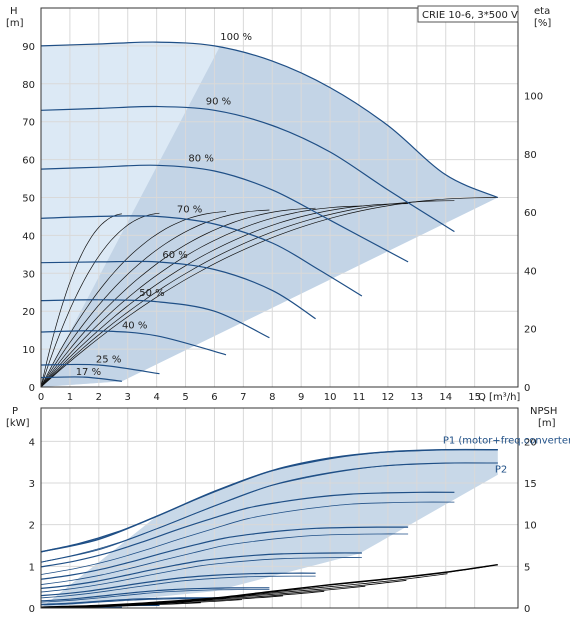  I want to click on y-right-tick-label: 60, so click(530, 213).